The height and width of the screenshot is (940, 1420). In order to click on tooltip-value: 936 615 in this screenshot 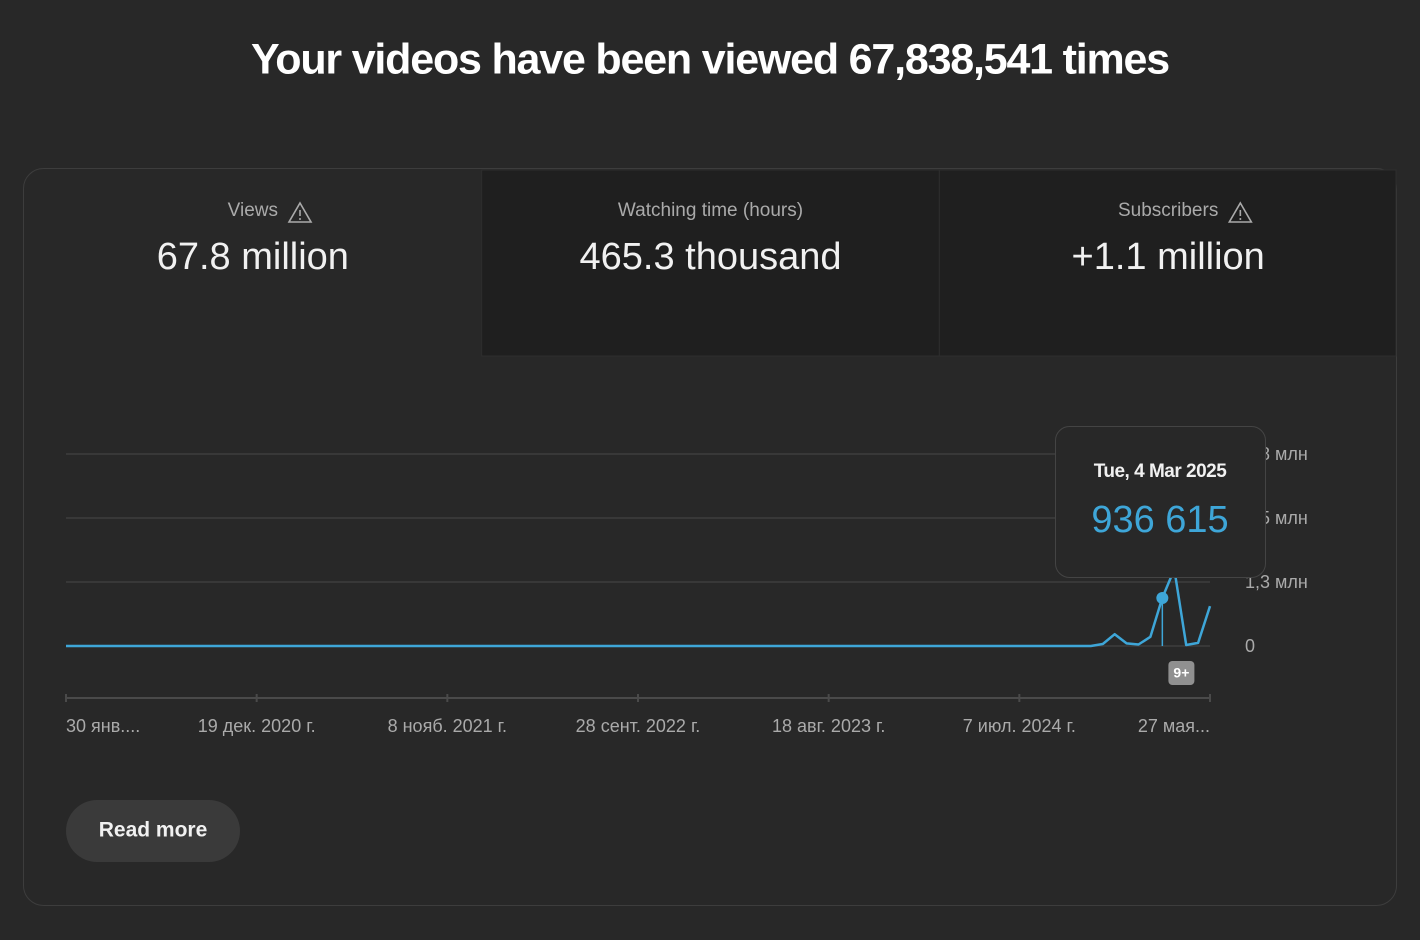, I will do `click(1159, 520)`.